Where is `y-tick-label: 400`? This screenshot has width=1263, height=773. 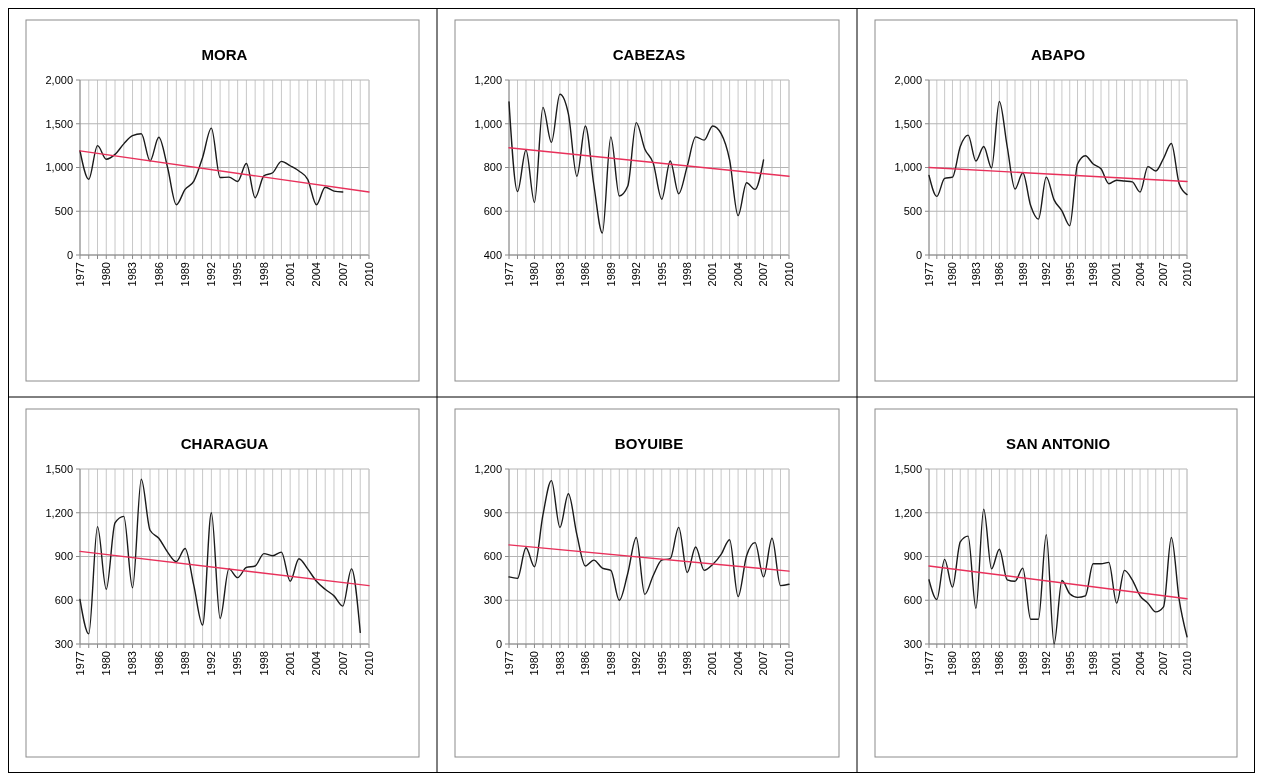 y-tick-label: 400 is located at coordinates (492, 254).